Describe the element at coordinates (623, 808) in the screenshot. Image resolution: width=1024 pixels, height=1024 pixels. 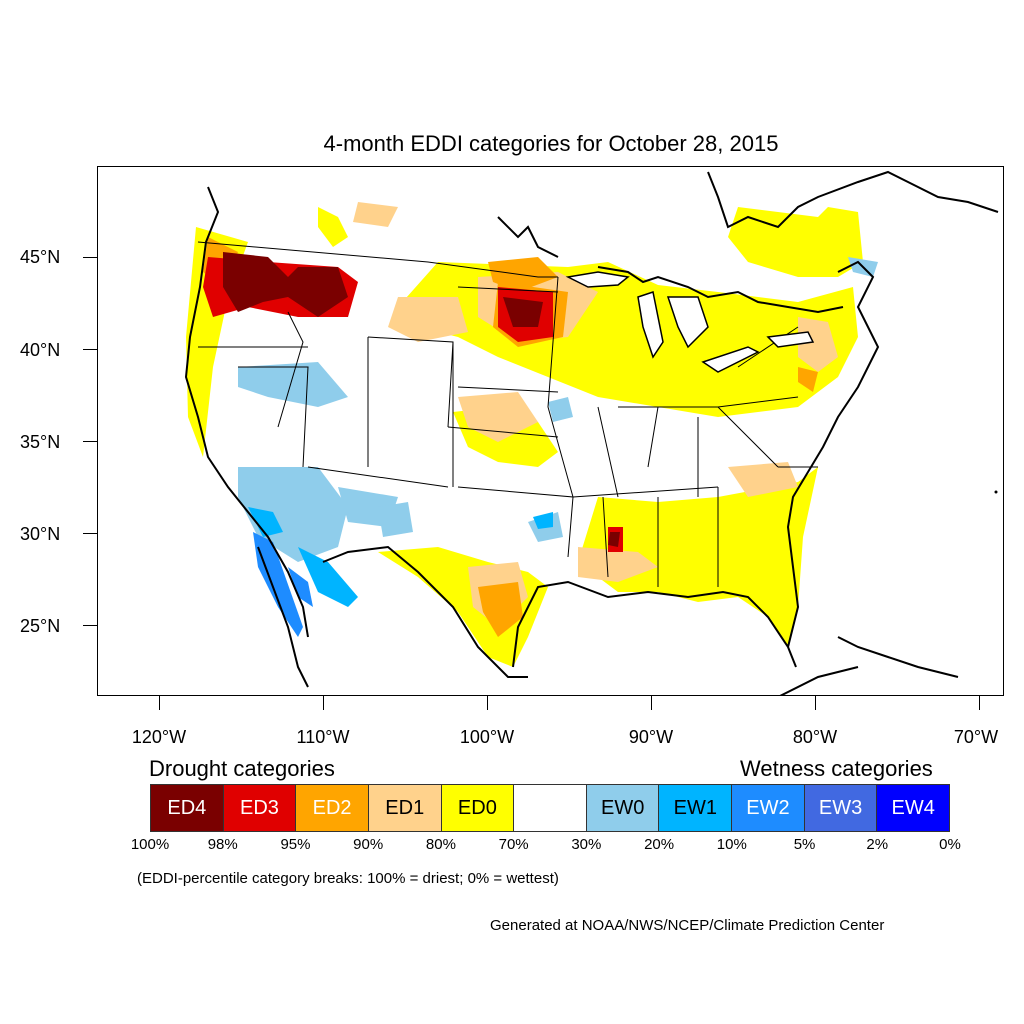
I see `legend-cell-ew0: EW0` at that location.